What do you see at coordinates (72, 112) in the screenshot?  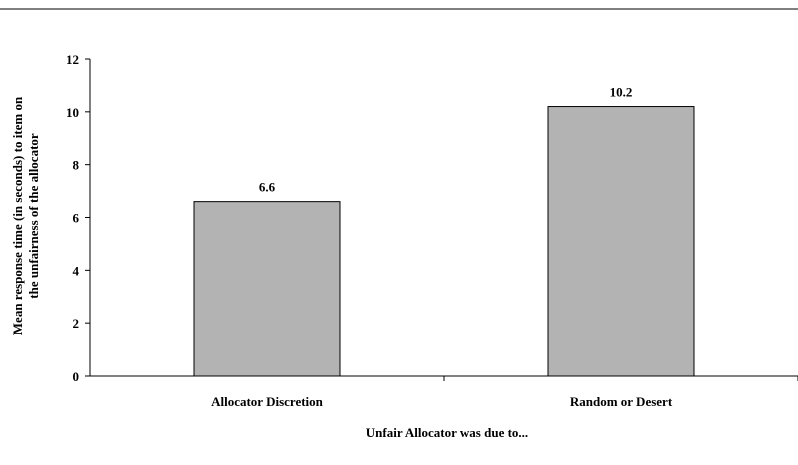 I see `y-tick-label: 10` at bounding box center [72, 112].